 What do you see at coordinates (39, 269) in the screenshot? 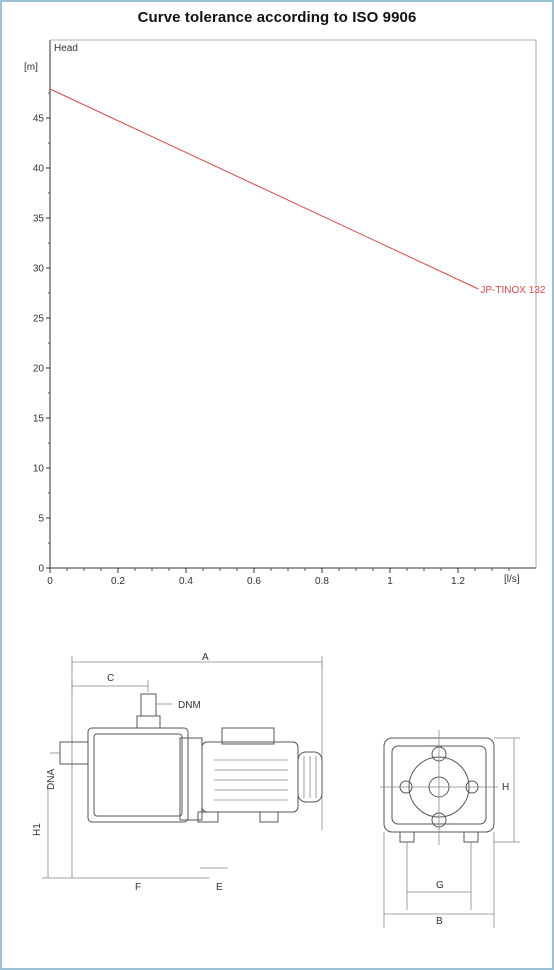
I see `y-tick-label: 30` at bounding box center [39, 269].